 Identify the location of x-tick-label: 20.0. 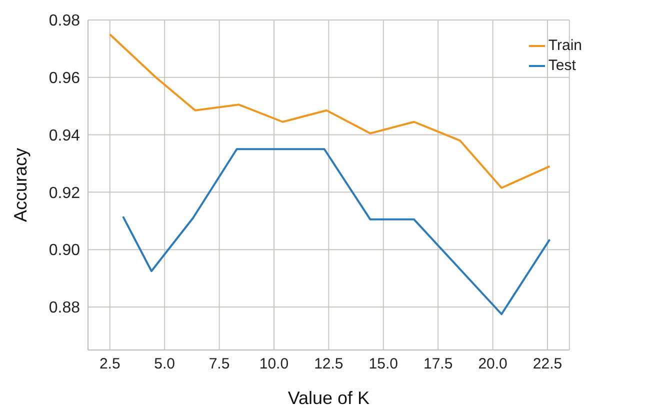
(493, 364).